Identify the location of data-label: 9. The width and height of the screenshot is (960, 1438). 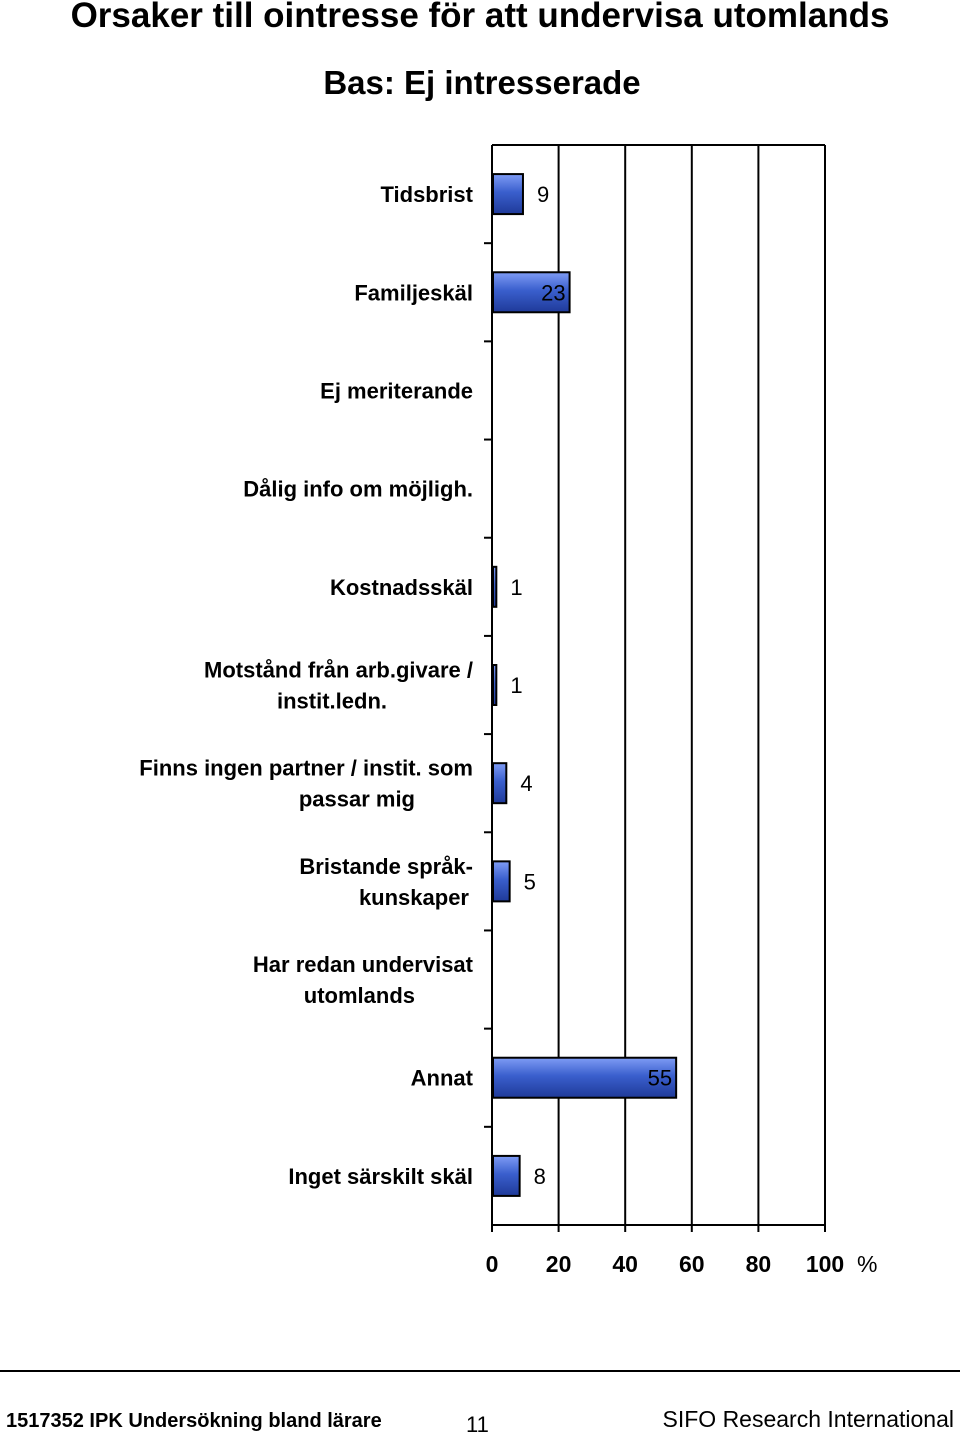
(543, 194).